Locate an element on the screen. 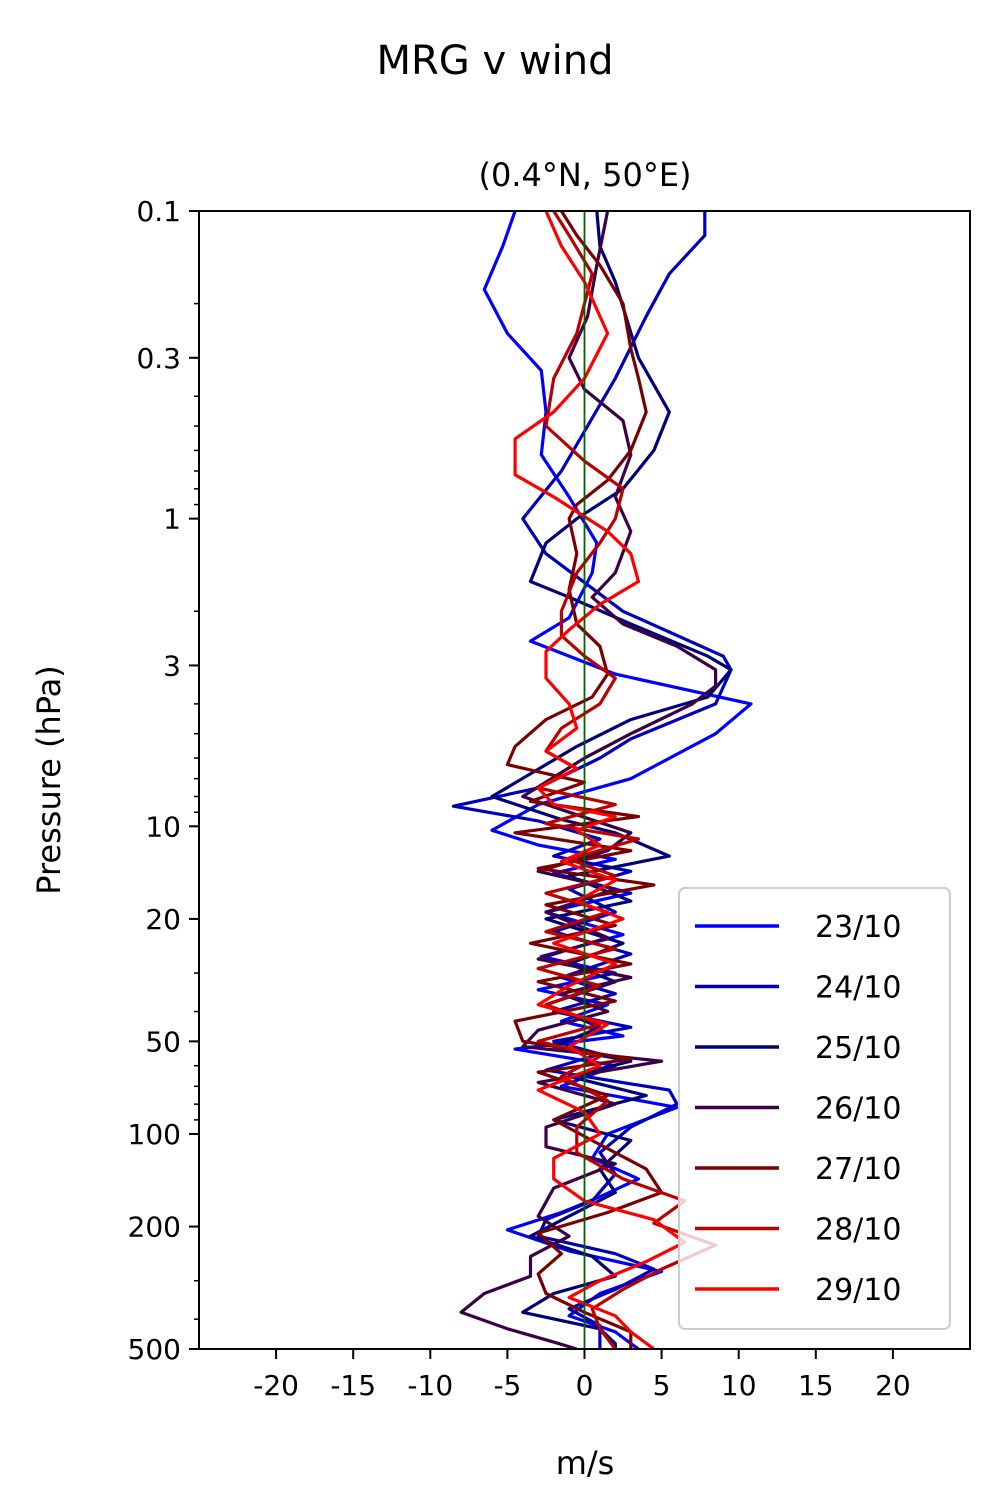 This screenshot has width=990, height=1500. x-tick-label: 0 is located at coordinates (585, 1385).